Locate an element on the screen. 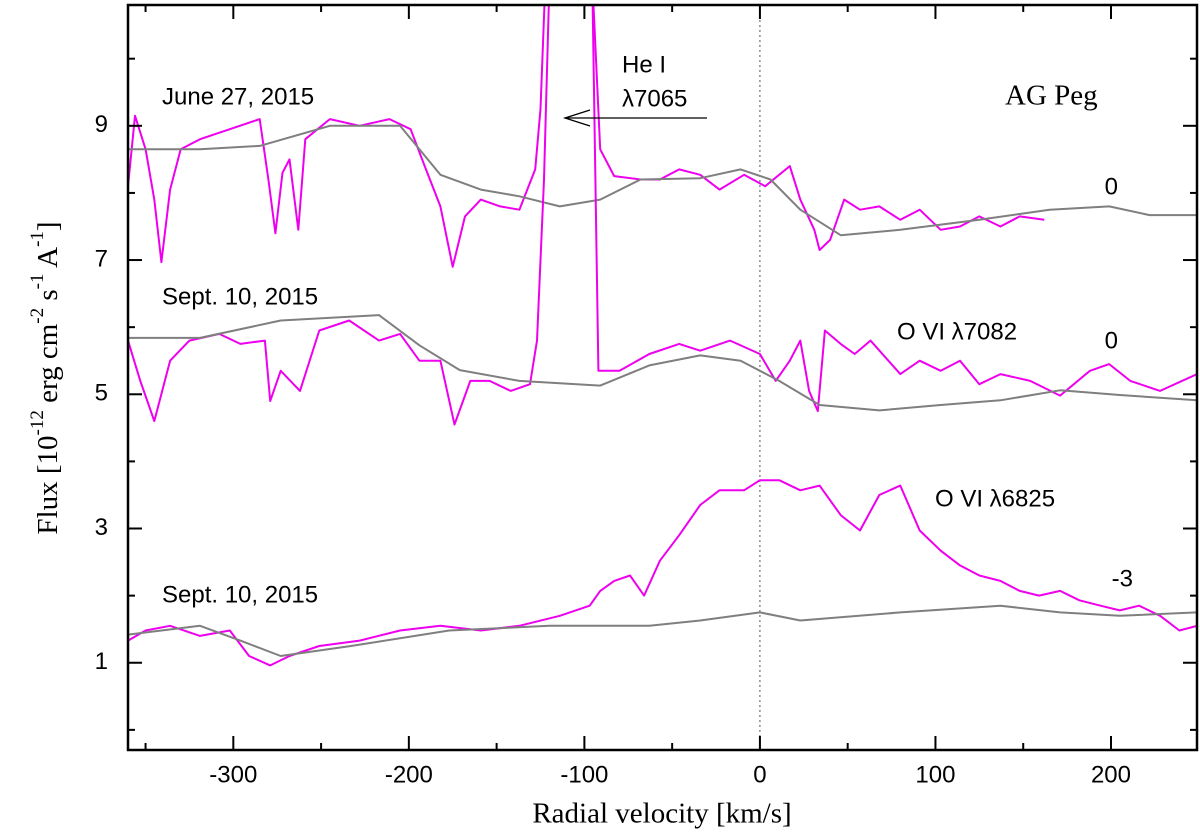 The width and height of the screenshot is (1200, 840). annotation: λ7065 is located at coordinates (654, 98).